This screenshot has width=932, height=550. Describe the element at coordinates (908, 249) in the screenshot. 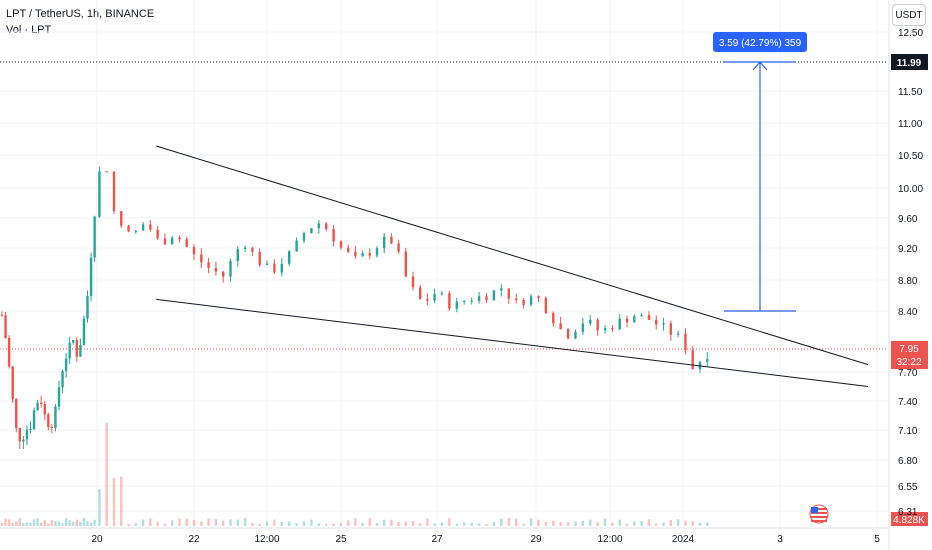

I see `y-tick-label: 9.20` at that location.